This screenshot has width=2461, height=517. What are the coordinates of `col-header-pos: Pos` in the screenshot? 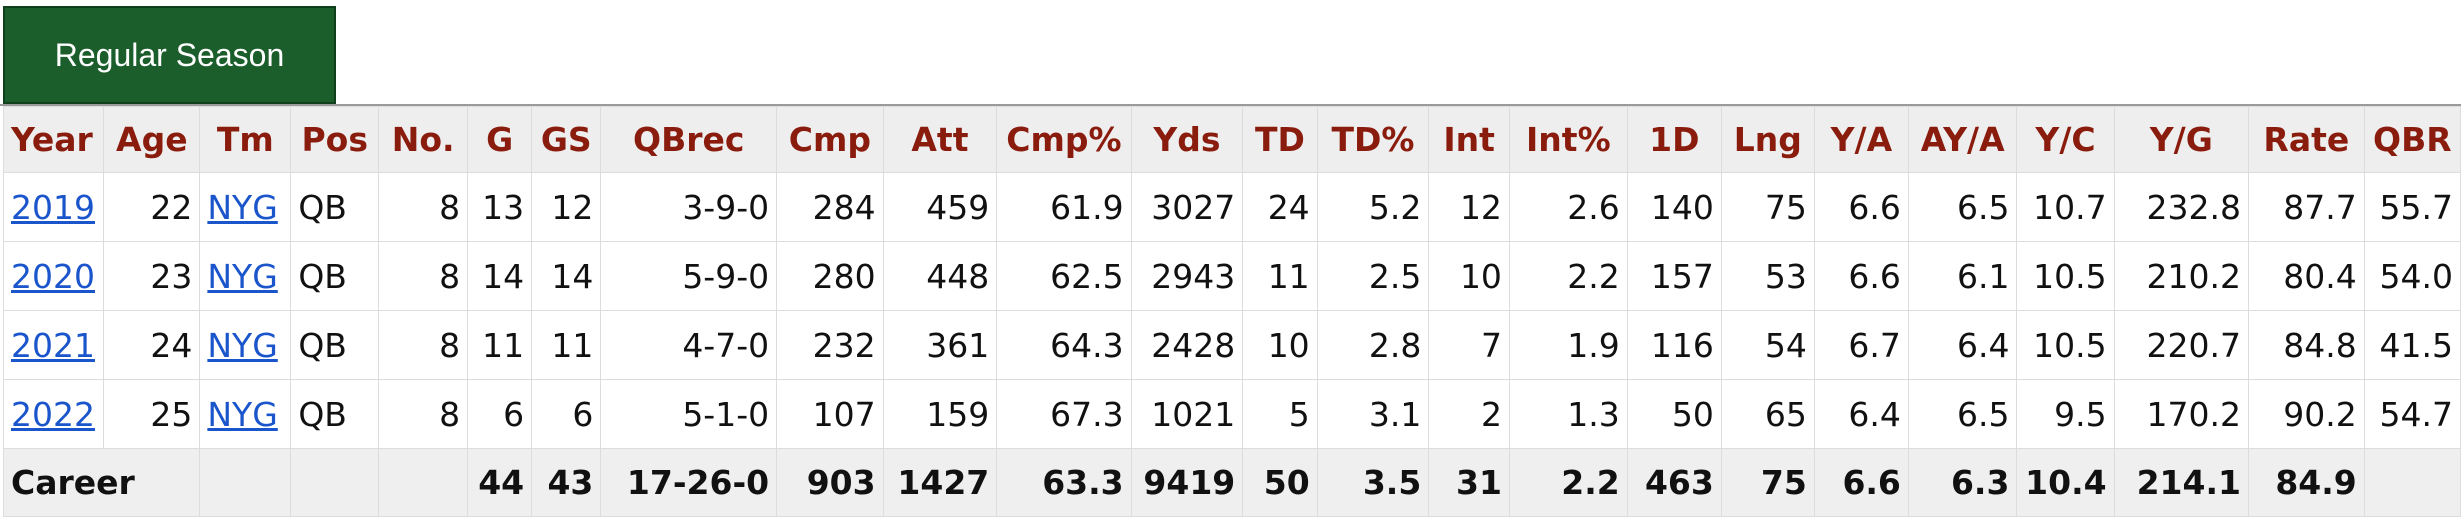 It's located at (335, 139).